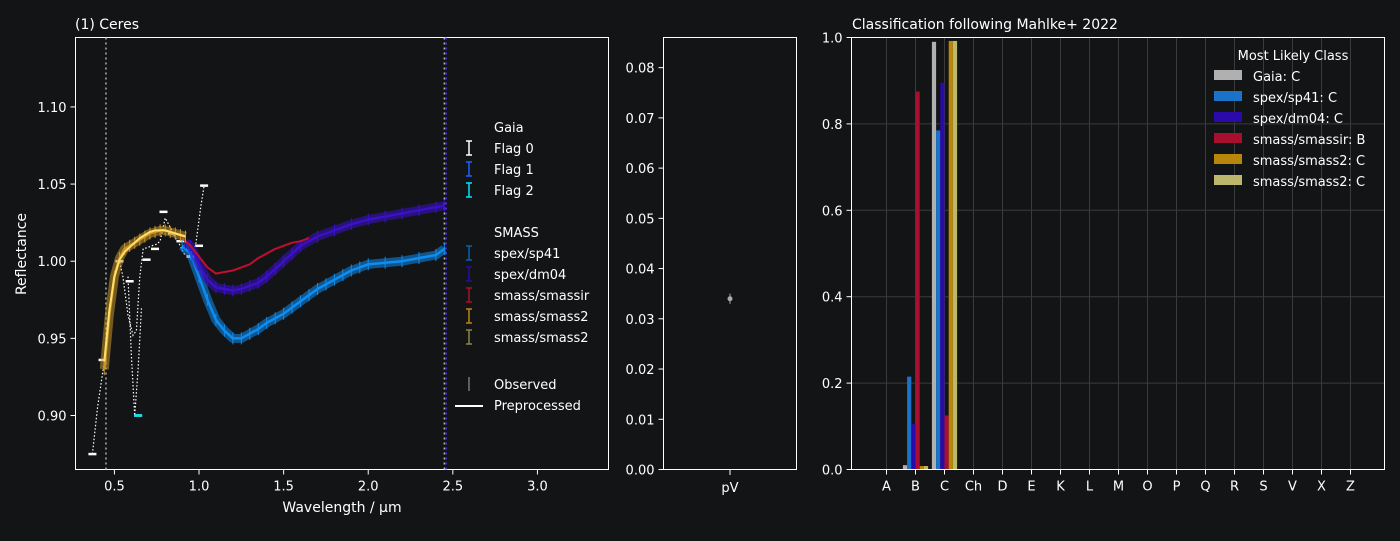  Describe the element at coordinates (52, 262) in the screenshot. I see `y-tick-label: 1.00` at that location.